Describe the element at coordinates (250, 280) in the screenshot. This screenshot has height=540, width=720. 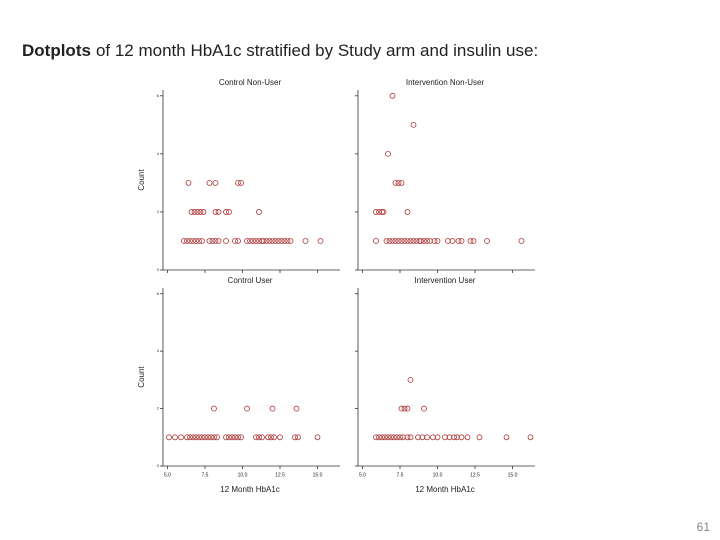
I see `panel-title: Control User` at that location.